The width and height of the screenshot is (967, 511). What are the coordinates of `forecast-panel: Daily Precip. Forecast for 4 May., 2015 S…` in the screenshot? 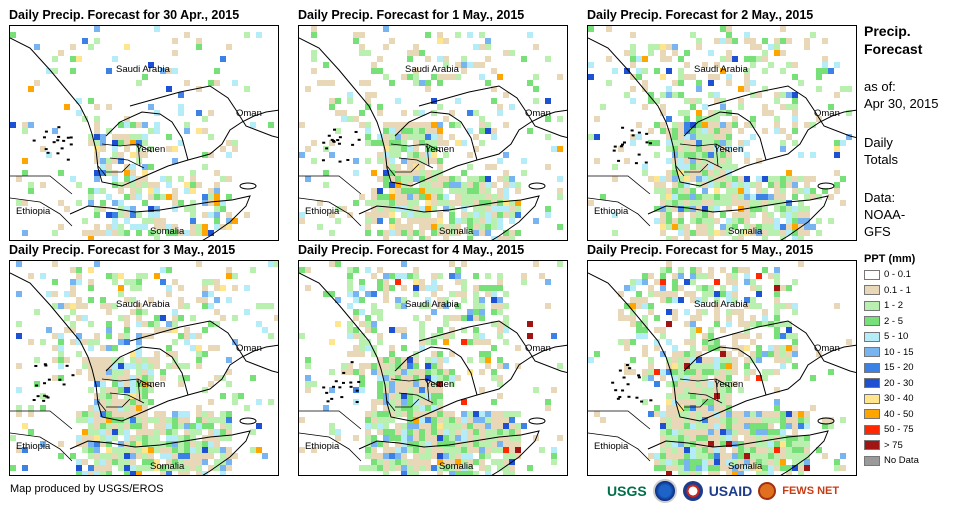 It's located at (433, 361).